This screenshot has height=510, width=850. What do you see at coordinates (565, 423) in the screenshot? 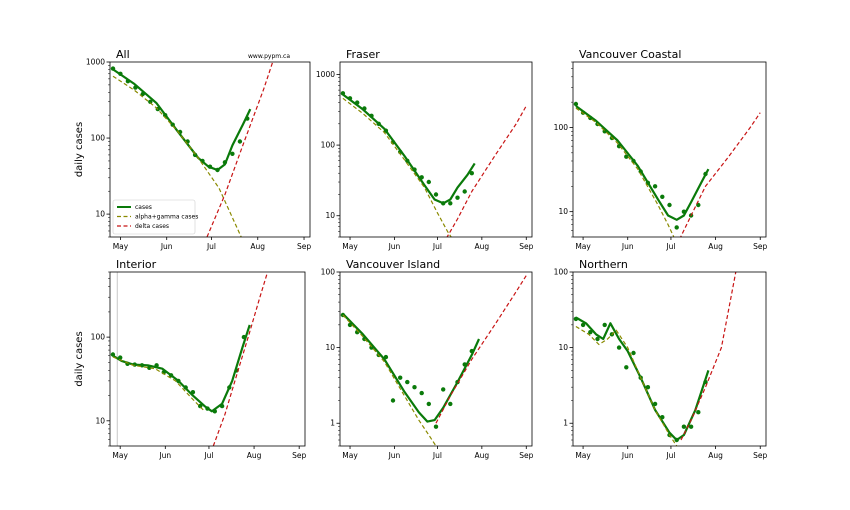
I see `y-tick-label: 1` at bounding box center [565, 423].